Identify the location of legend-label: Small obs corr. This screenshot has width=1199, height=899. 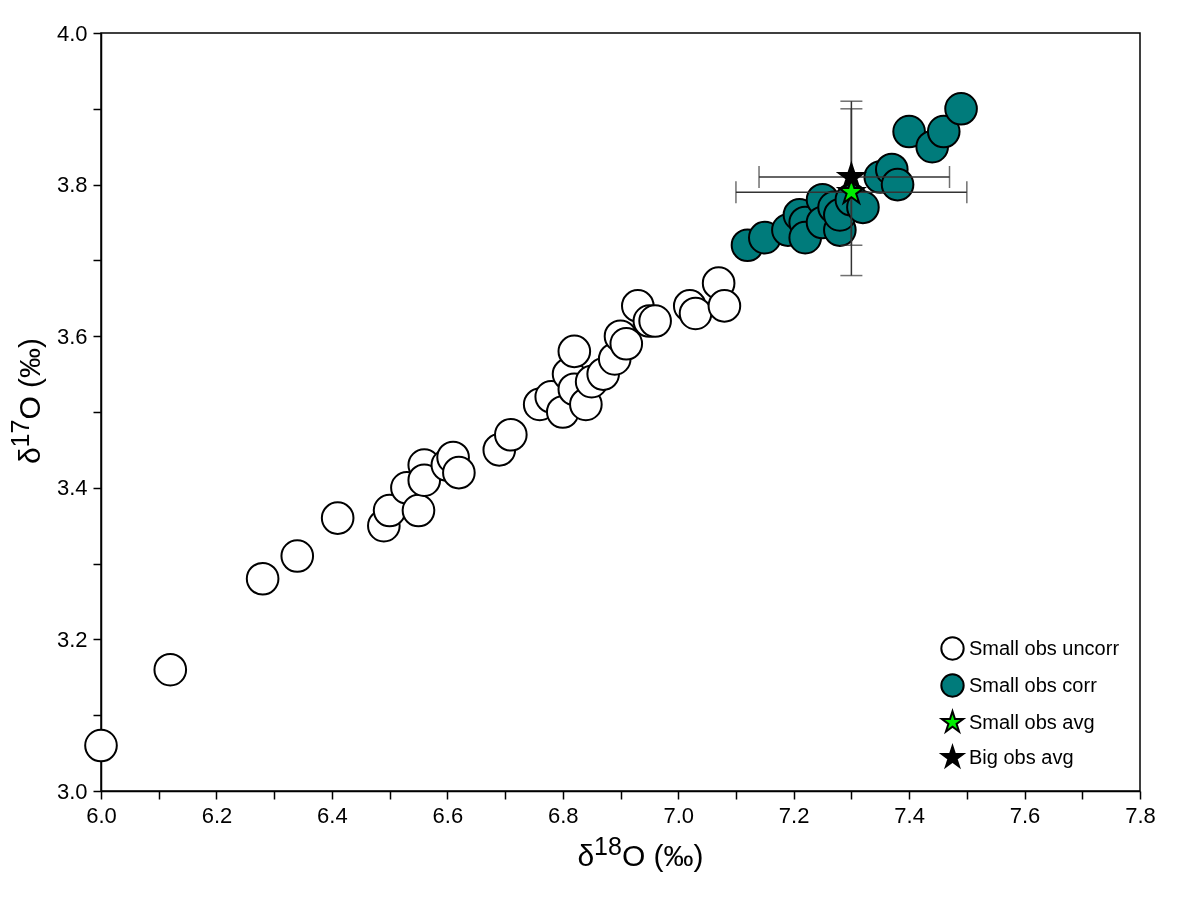
(1033, 684).